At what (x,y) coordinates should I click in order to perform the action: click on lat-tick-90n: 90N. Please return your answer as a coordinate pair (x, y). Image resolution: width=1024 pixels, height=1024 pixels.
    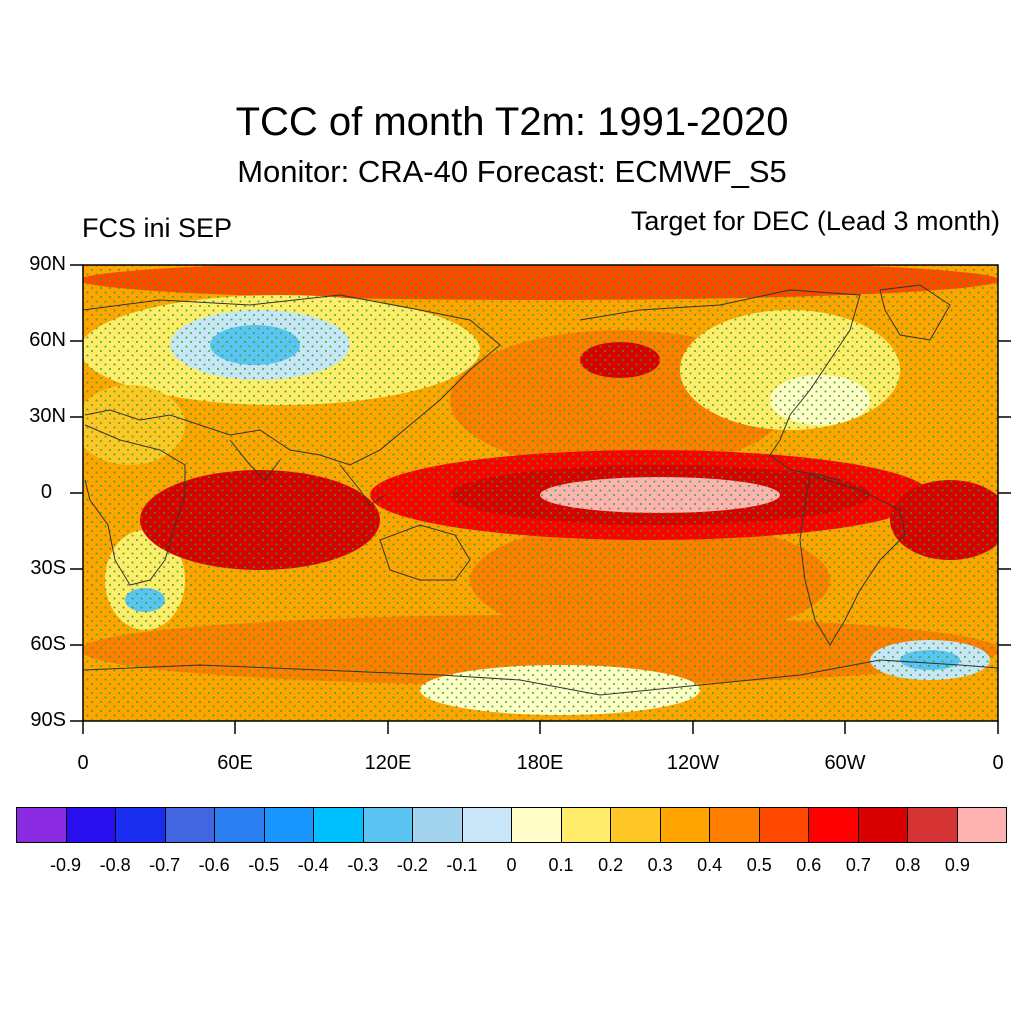
    Looking at the image, I should click on (47, 264).